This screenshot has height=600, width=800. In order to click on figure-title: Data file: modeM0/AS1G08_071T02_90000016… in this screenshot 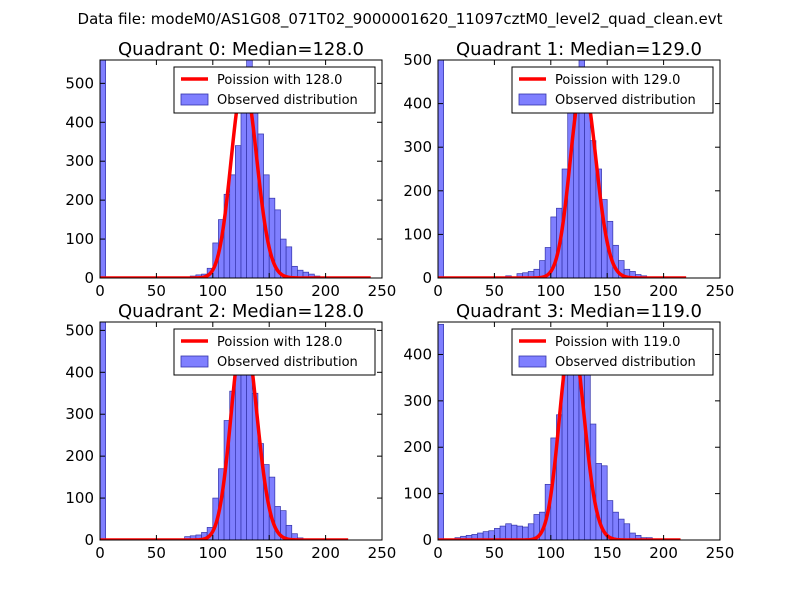, I will do `click(400, 19)`.